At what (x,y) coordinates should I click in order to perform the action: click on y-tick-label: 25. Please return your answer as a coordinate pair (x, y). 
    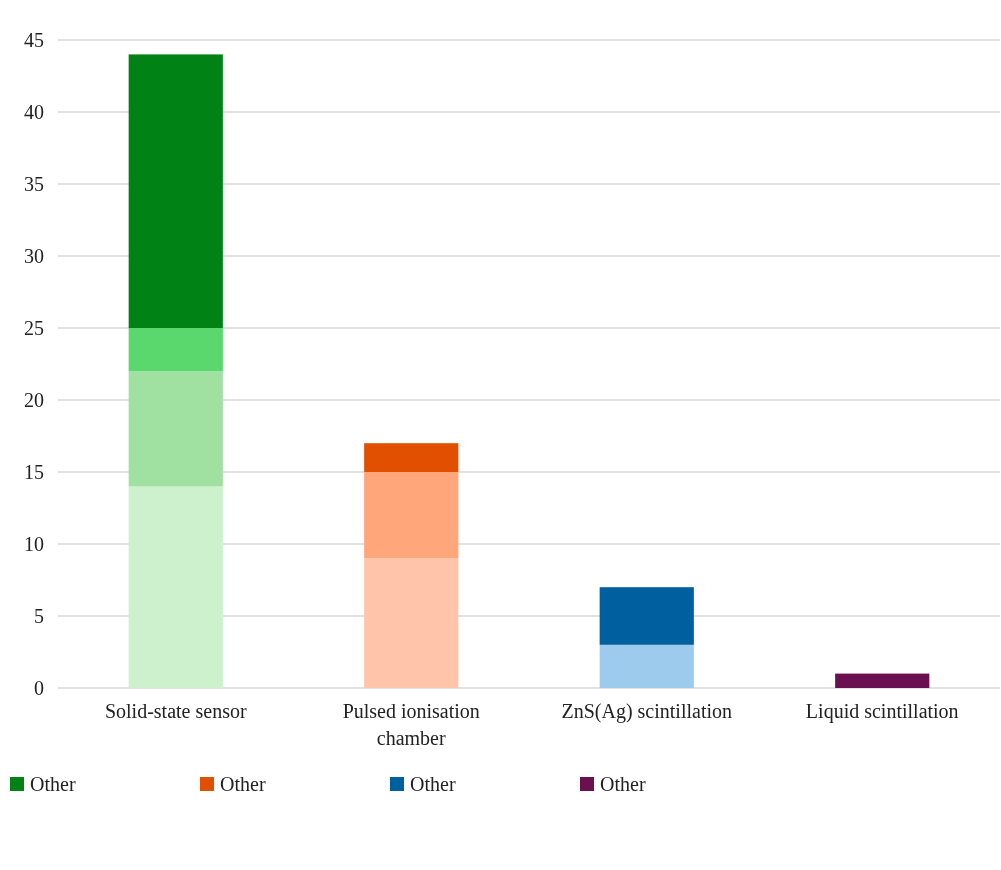
    Looking at the image, I should click on (34, 328).